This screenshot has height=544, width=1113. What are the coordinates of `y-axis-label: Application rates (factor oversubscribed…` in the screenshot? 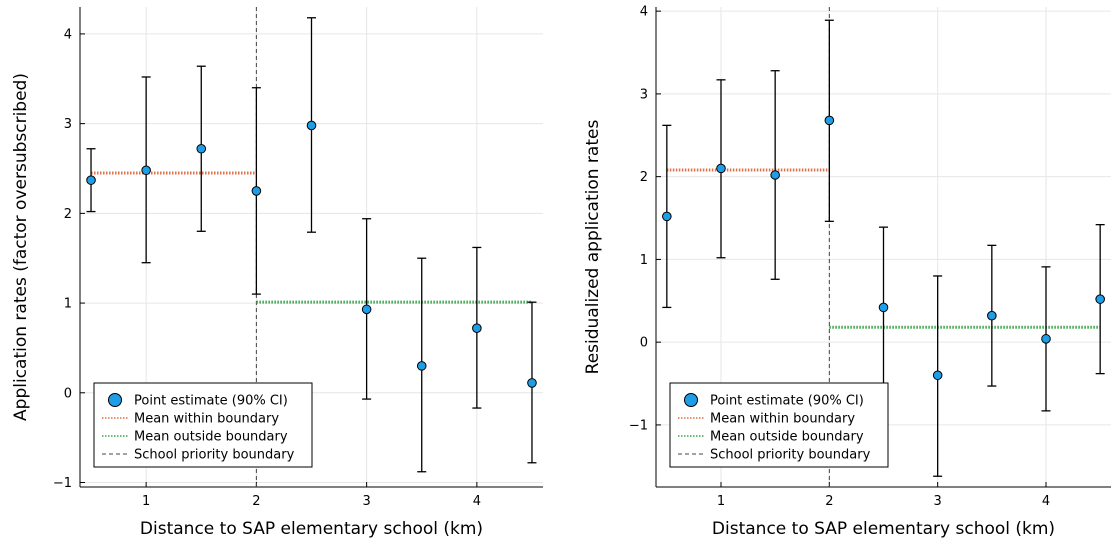 It's located at (21, 247).